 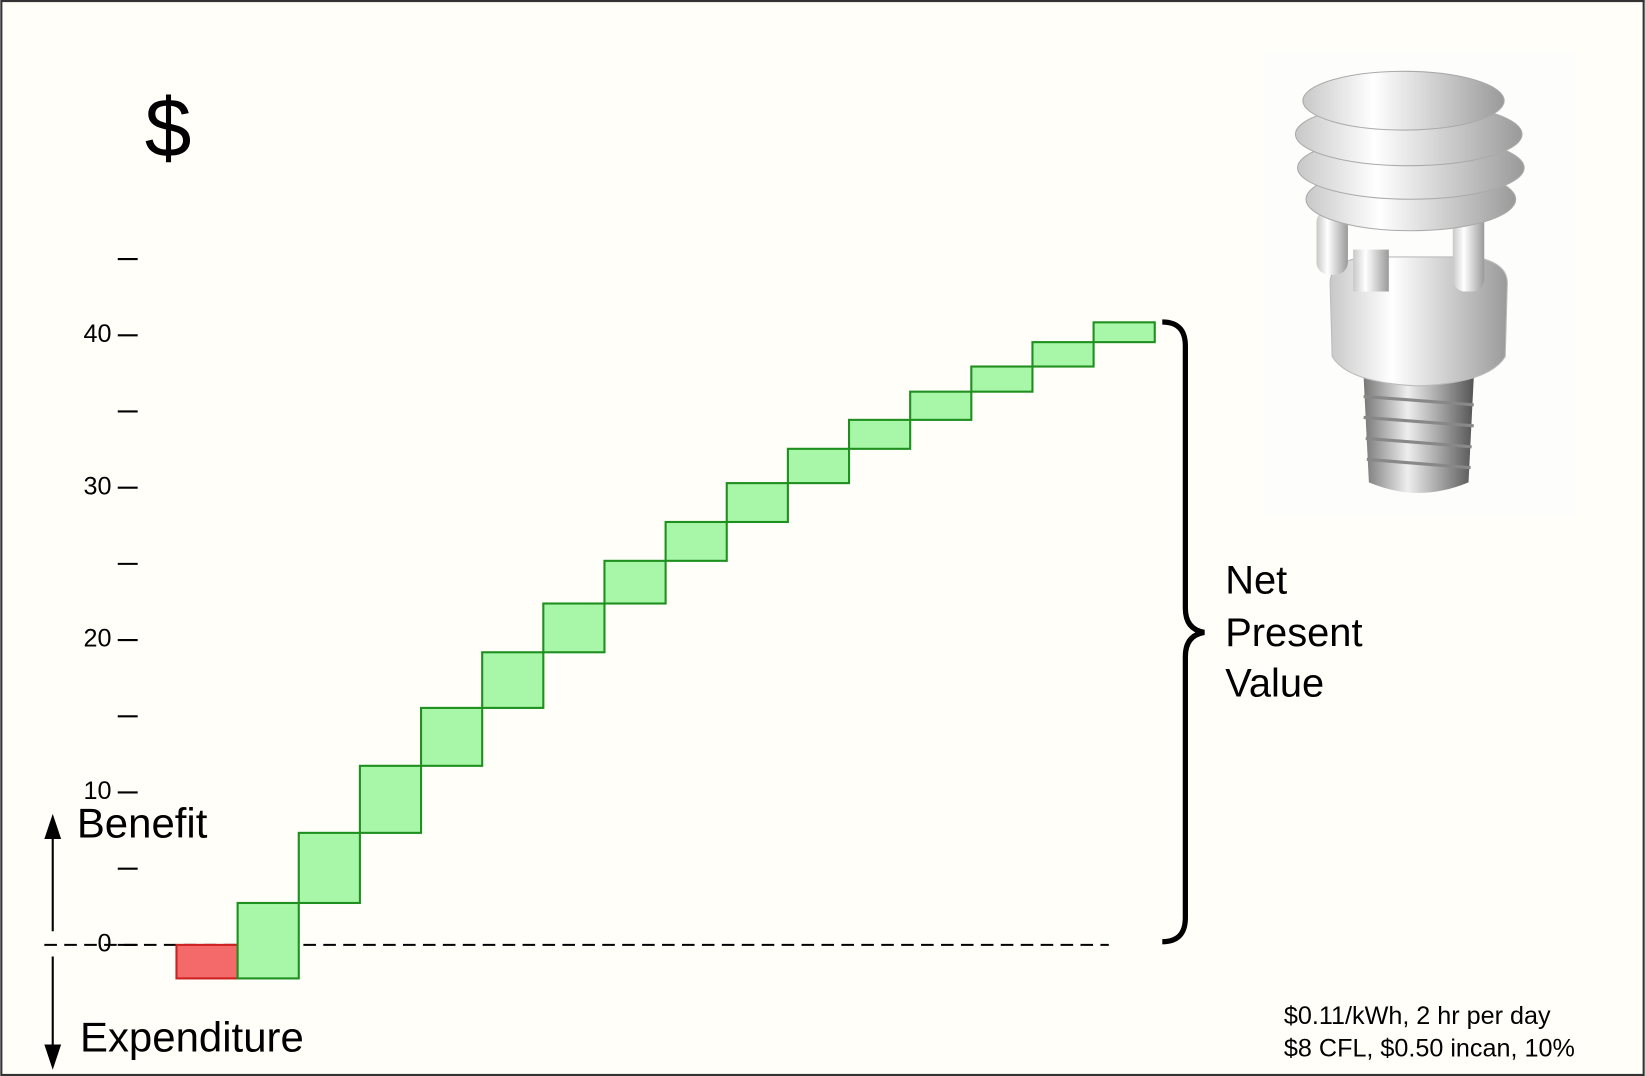 What do you see at coordinates (1420, 283) in the screenshot?
I see `bulb-image` at bounding box center [1420, 283].